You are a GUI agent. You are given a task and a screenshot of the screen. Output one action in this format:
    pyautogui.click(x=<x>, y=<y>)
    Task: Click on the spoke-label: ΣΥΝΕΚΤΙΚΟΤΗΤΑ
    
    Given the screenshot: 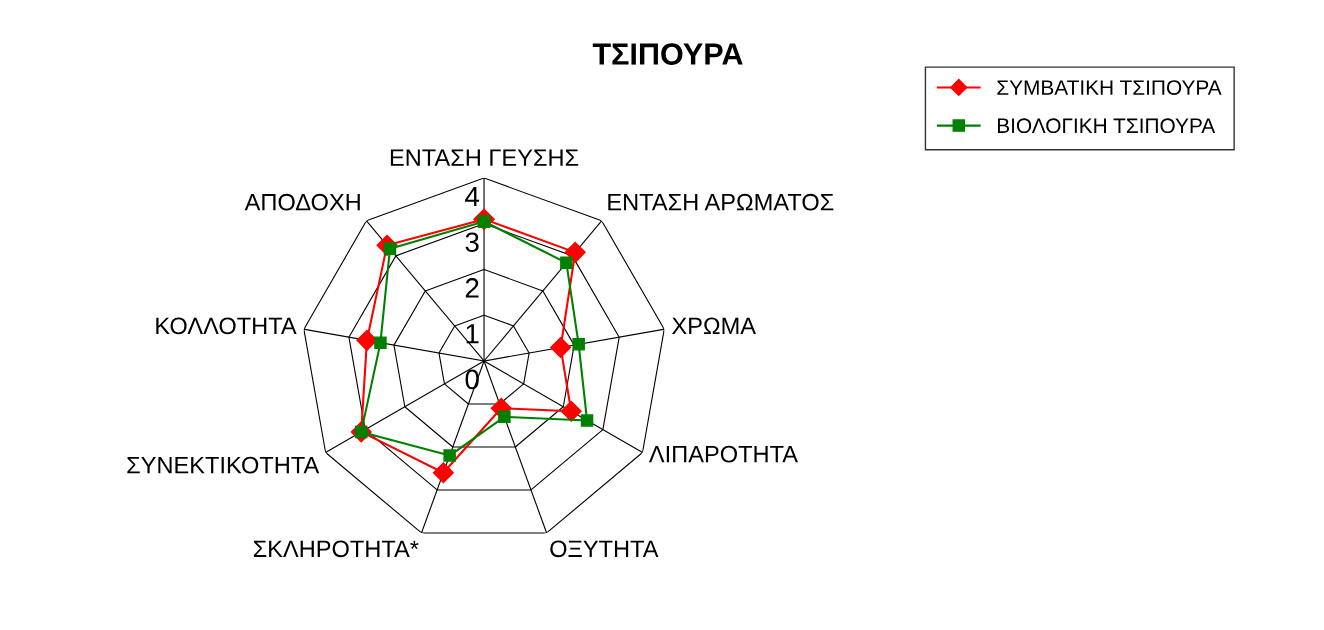 What is the action you would take?
    pyautogui.click(x=223, y=465)
    